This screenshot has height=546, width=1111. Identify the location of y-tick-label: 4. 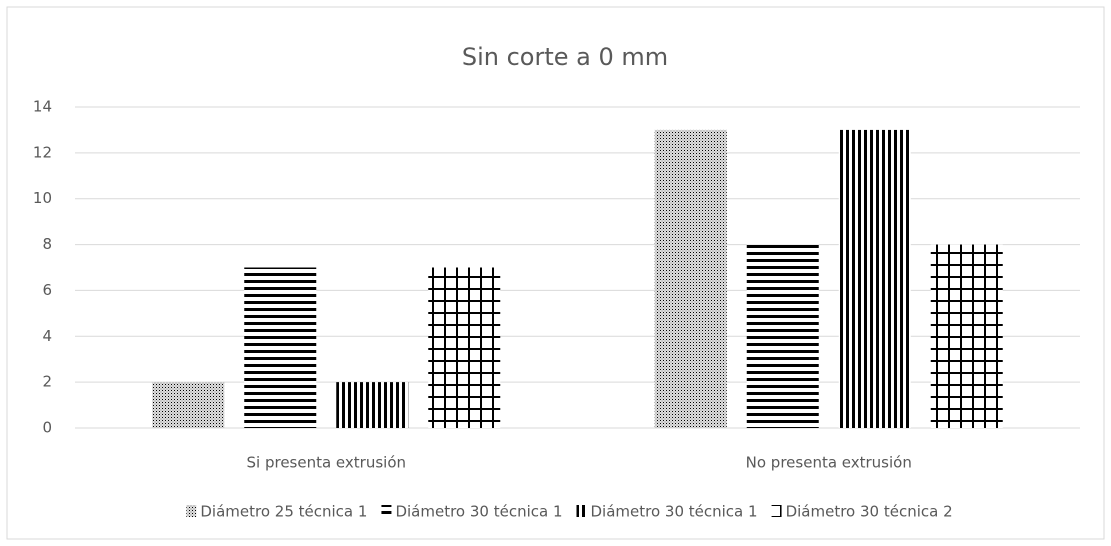
(47, 336).